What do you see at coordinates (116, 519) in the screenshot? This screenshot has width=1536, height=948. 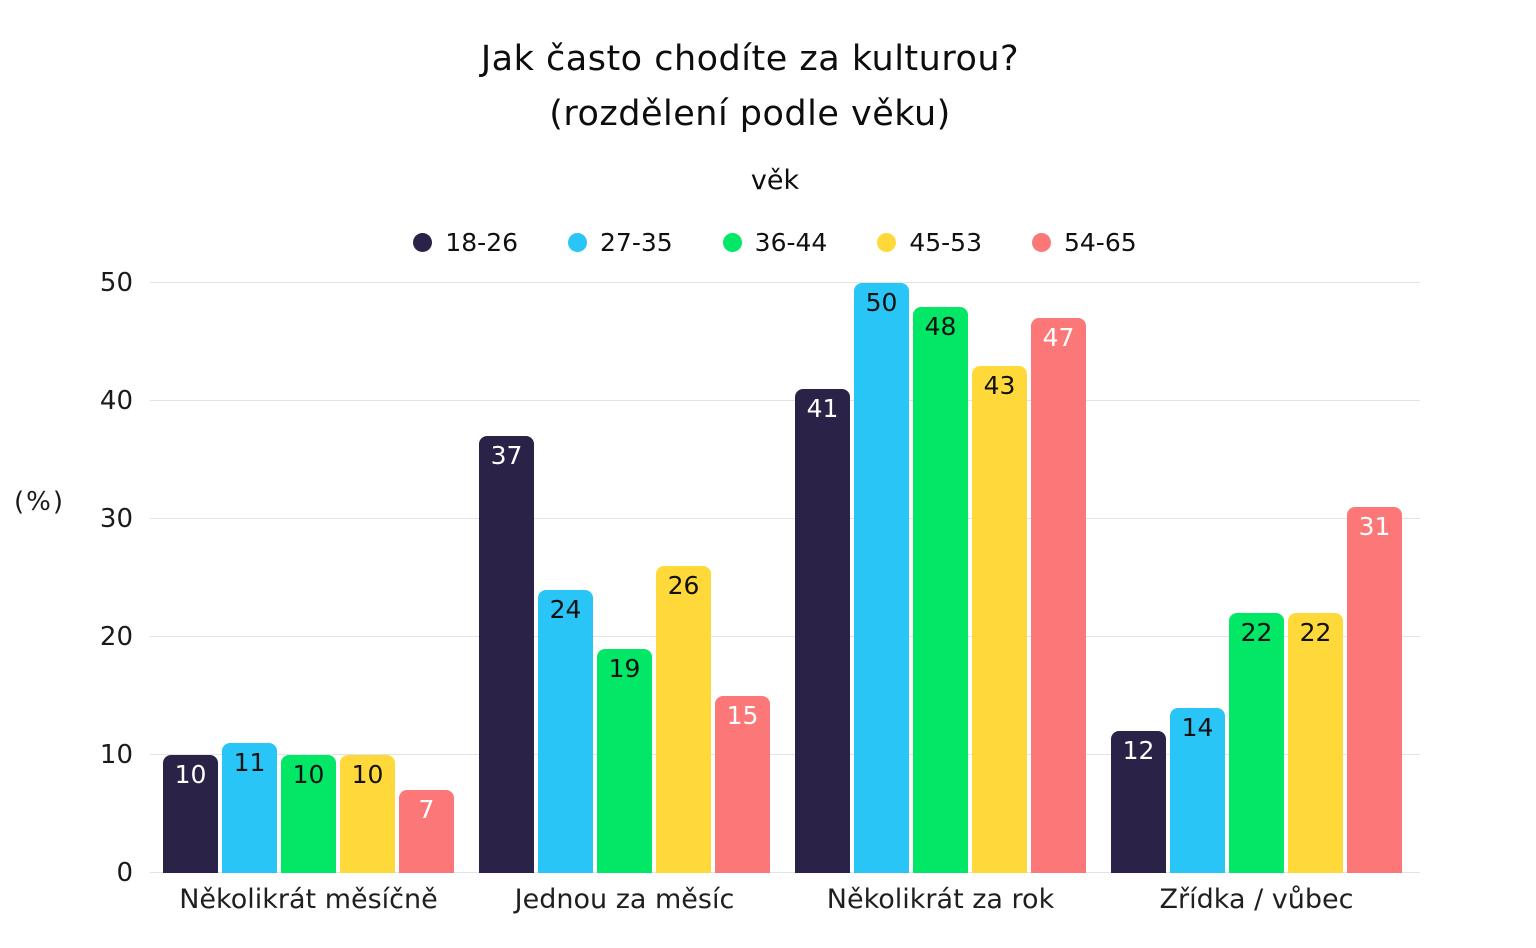 I see `y-tick-label-30: 30` at bounding box center [116, 519].